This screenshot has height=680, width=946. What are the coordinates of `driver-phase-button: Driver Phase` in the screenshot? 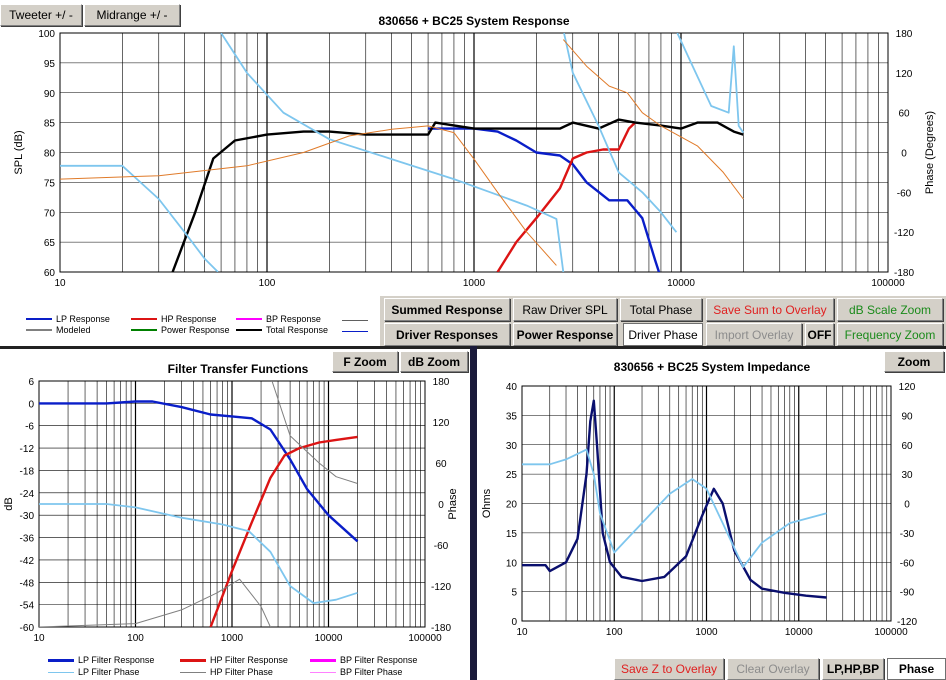 It's located at (663, 334).